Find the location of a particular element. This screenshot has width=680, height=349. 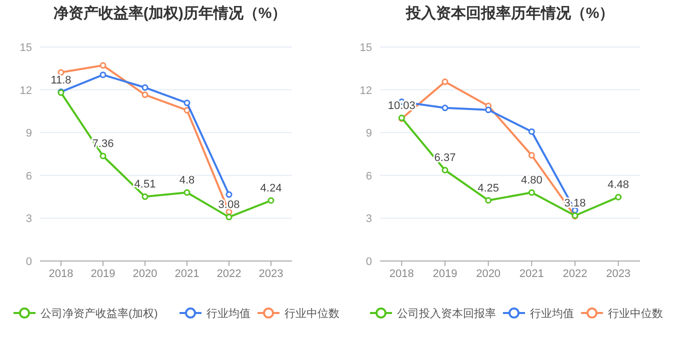

data-label: 4.80 is located at coordinates (531, 180).